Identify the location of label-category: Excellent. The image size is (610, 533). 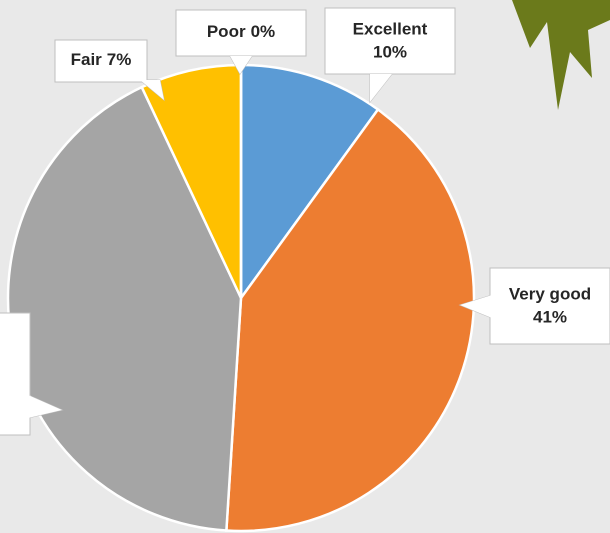
(390, 28).